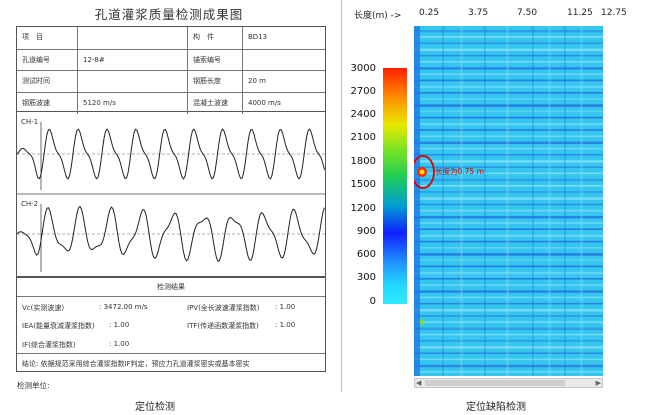 The width and height of the screenshot is (650, 415). I want to click on iea-label: IEA(能量衰减灌浆指数), so click(58, 326).